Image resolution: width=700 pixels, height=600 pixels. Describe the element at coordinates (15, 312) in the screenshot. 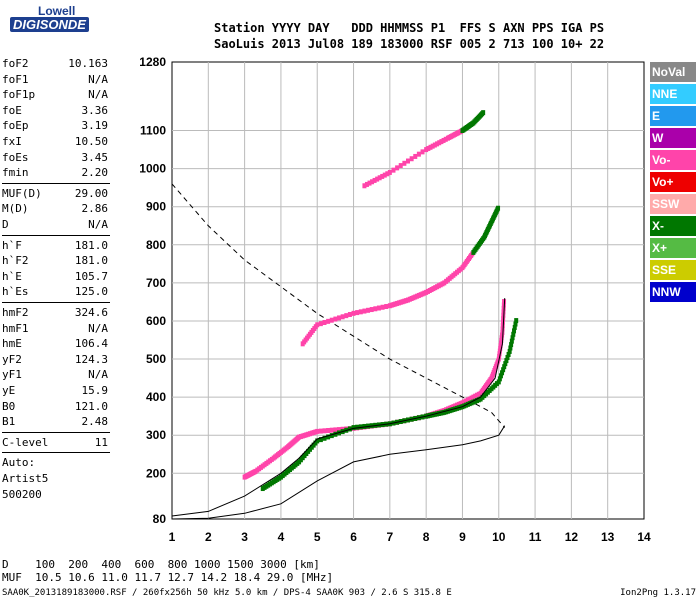

I see `param-label: hmF2` at that location.